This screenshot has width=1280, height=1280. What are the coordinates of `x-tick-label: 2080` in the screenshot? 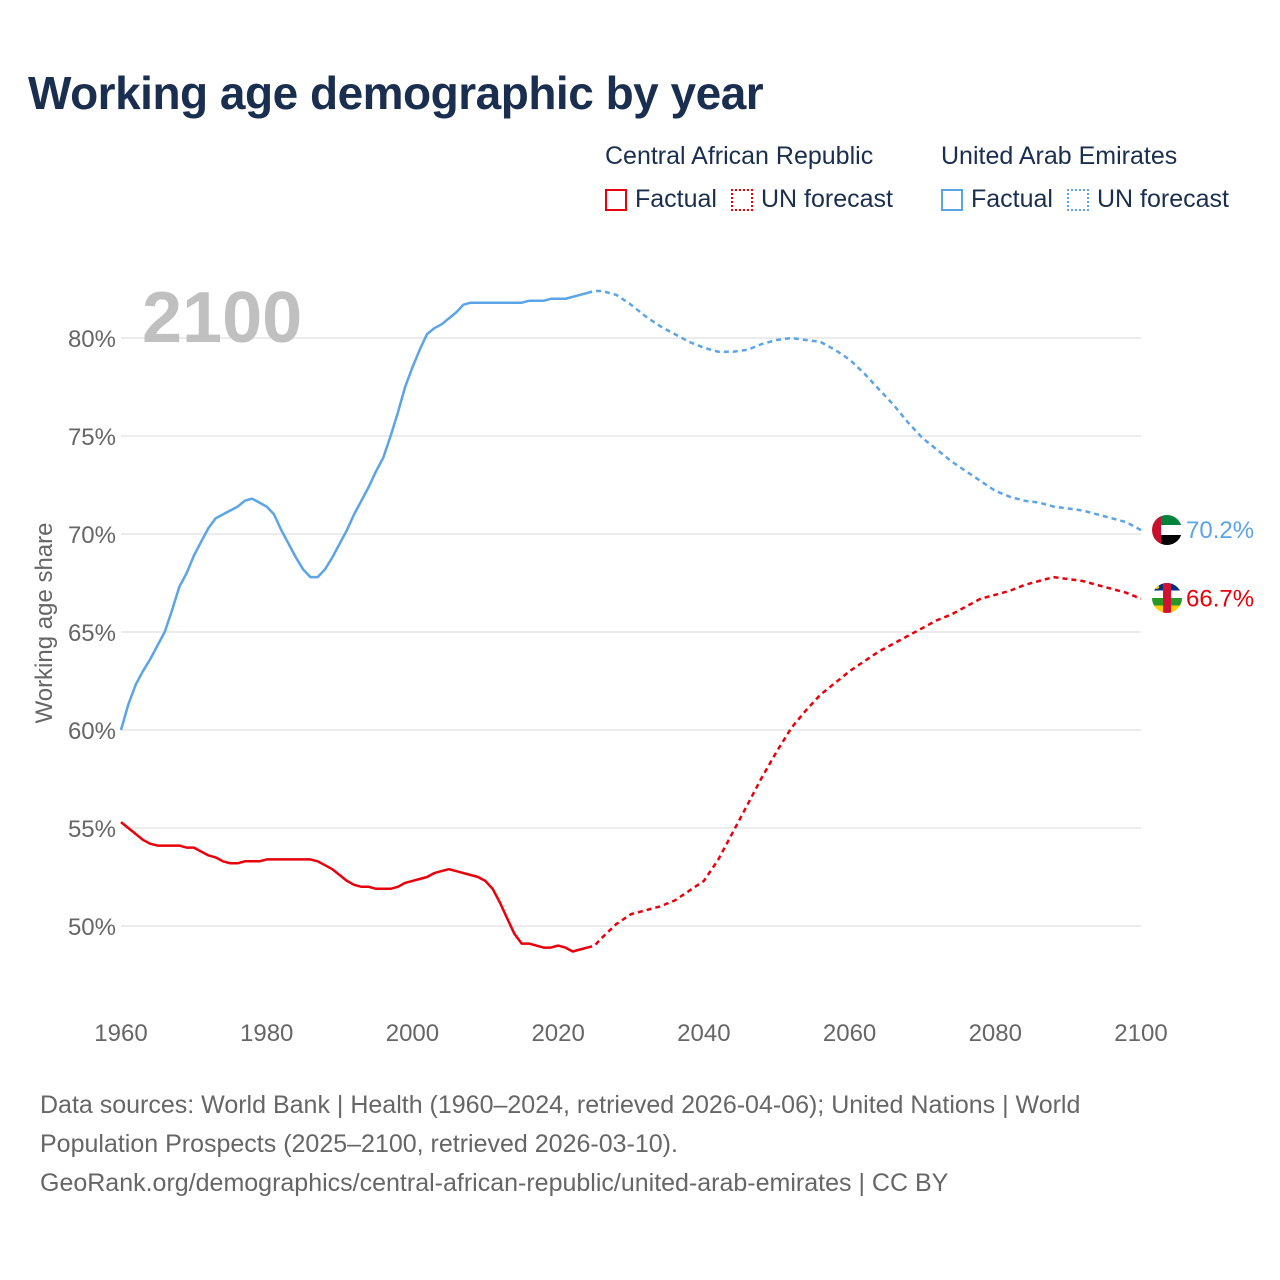 It's located at (995, 1033).